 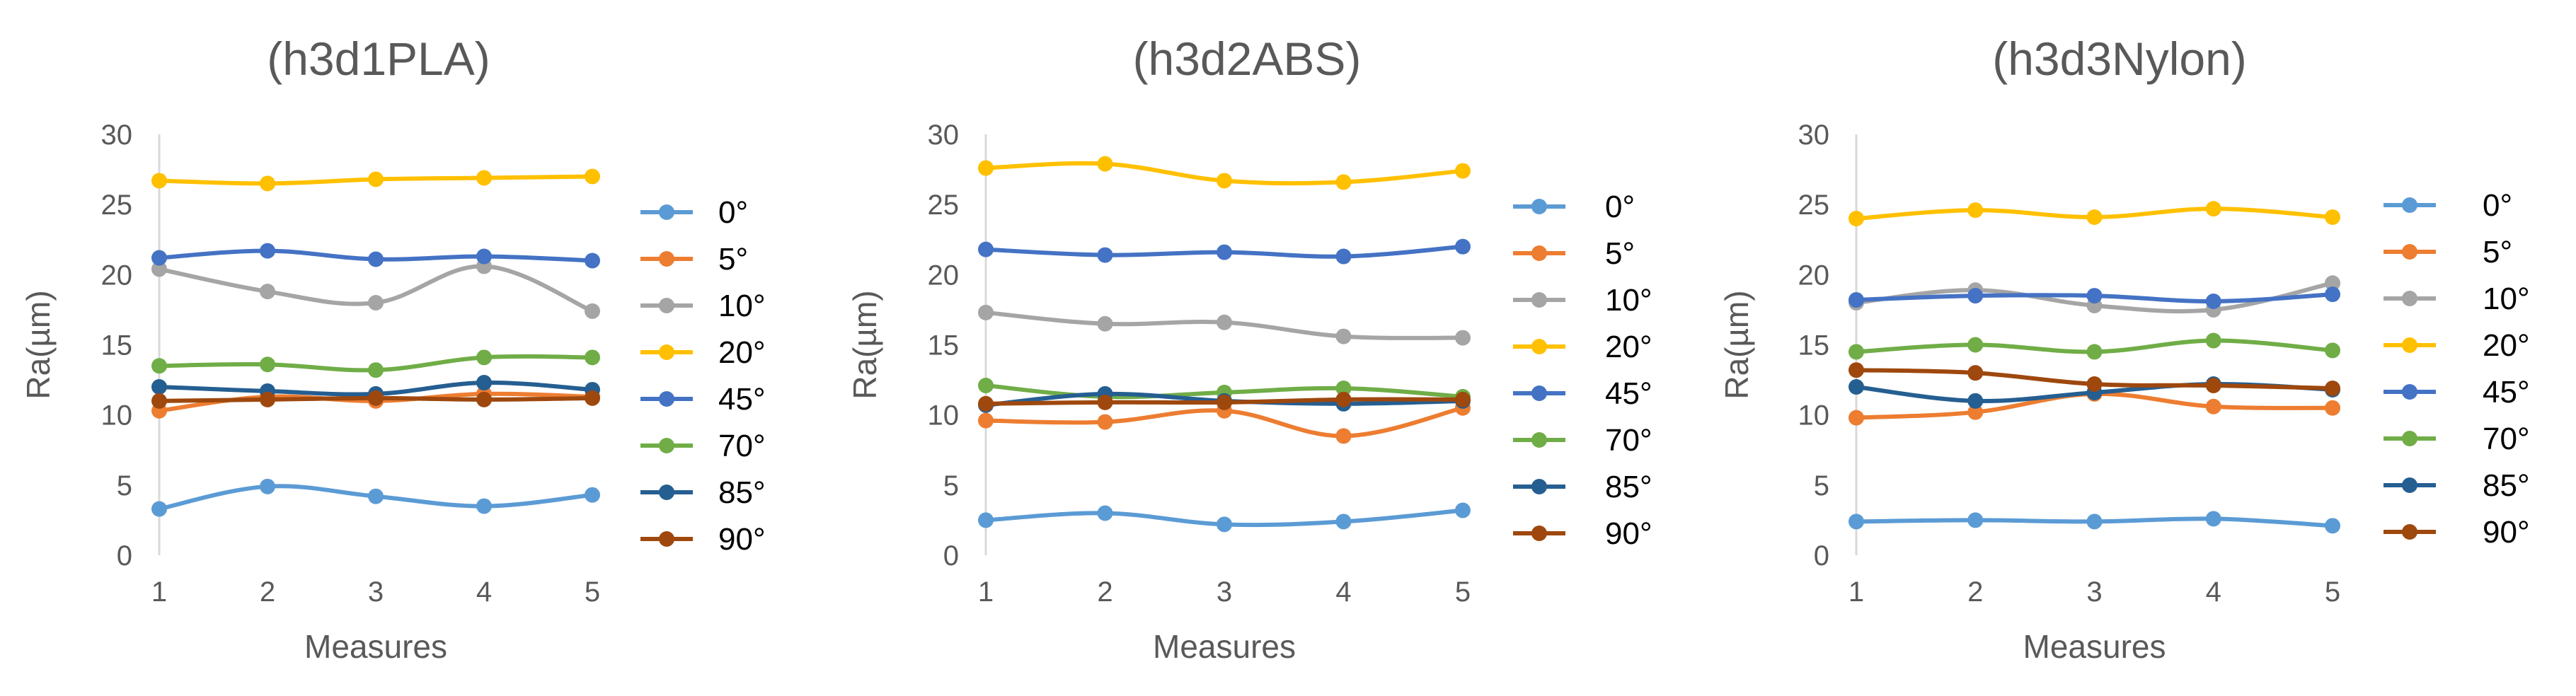 I want to click on x-tick-label: 2, so click(x=1975, y=592).